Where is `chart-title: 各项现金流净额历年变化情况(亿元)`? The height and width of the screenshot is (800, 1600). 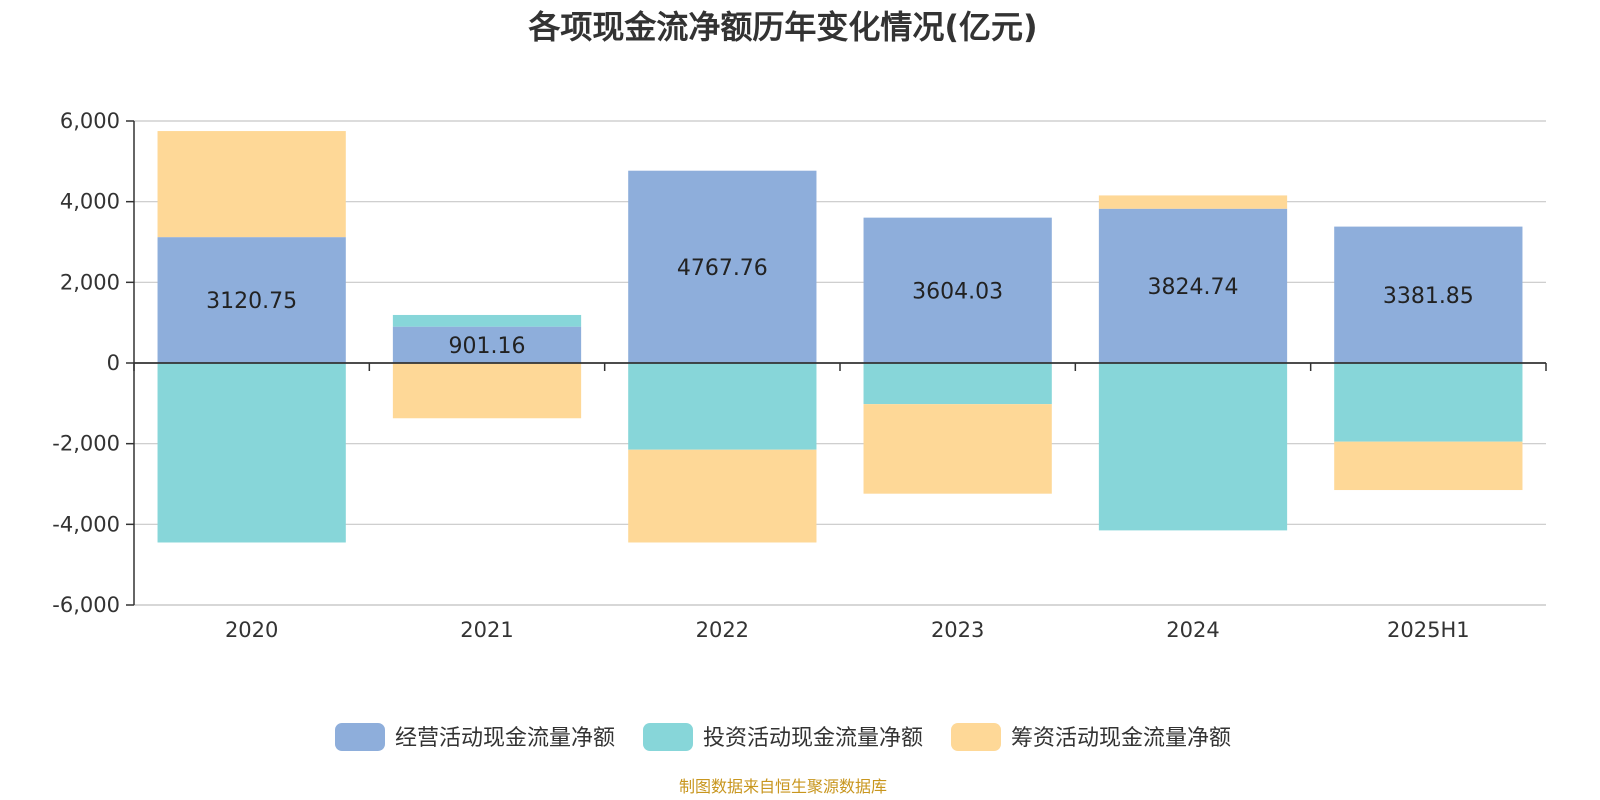 chart-title: 各项现金流净额历年变化情况(亿元) is located at coordinates (782, 27).